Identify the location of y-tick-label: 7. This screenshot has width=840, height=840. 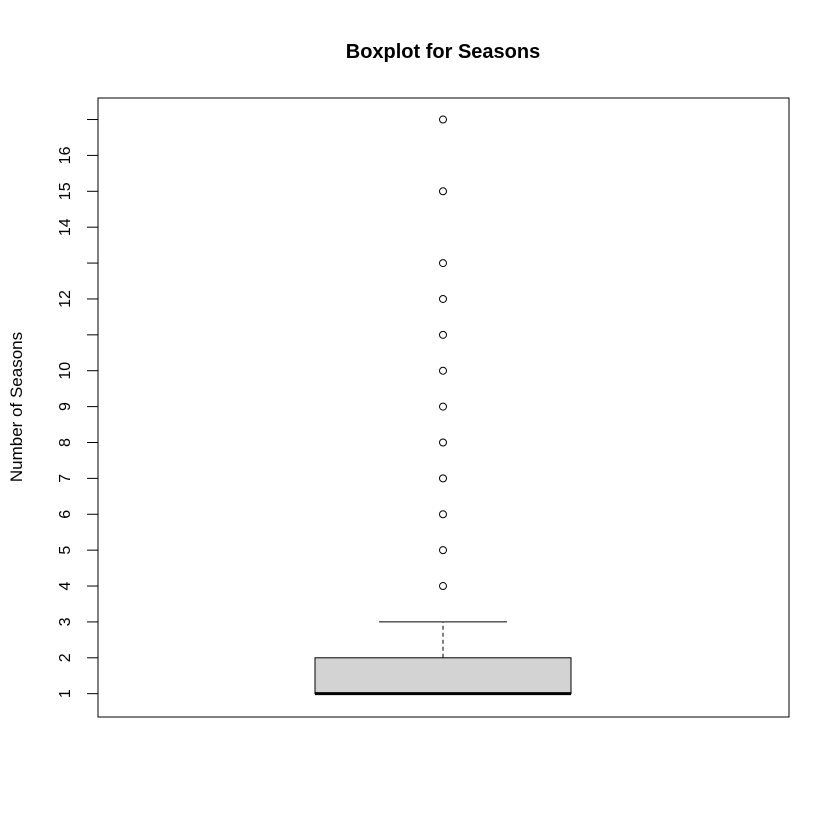
(65, 478).